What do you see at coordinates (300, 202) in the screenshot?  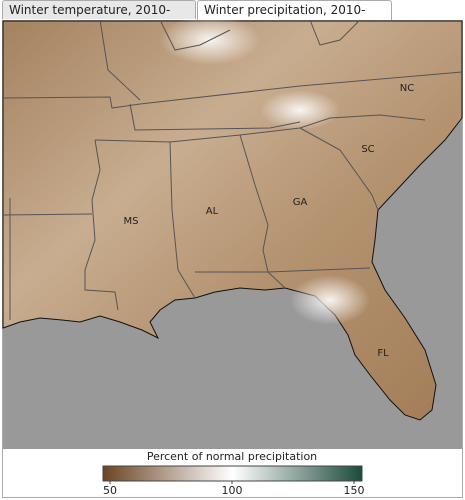 I see `state-label: GA` at bounding box center [300, 202].